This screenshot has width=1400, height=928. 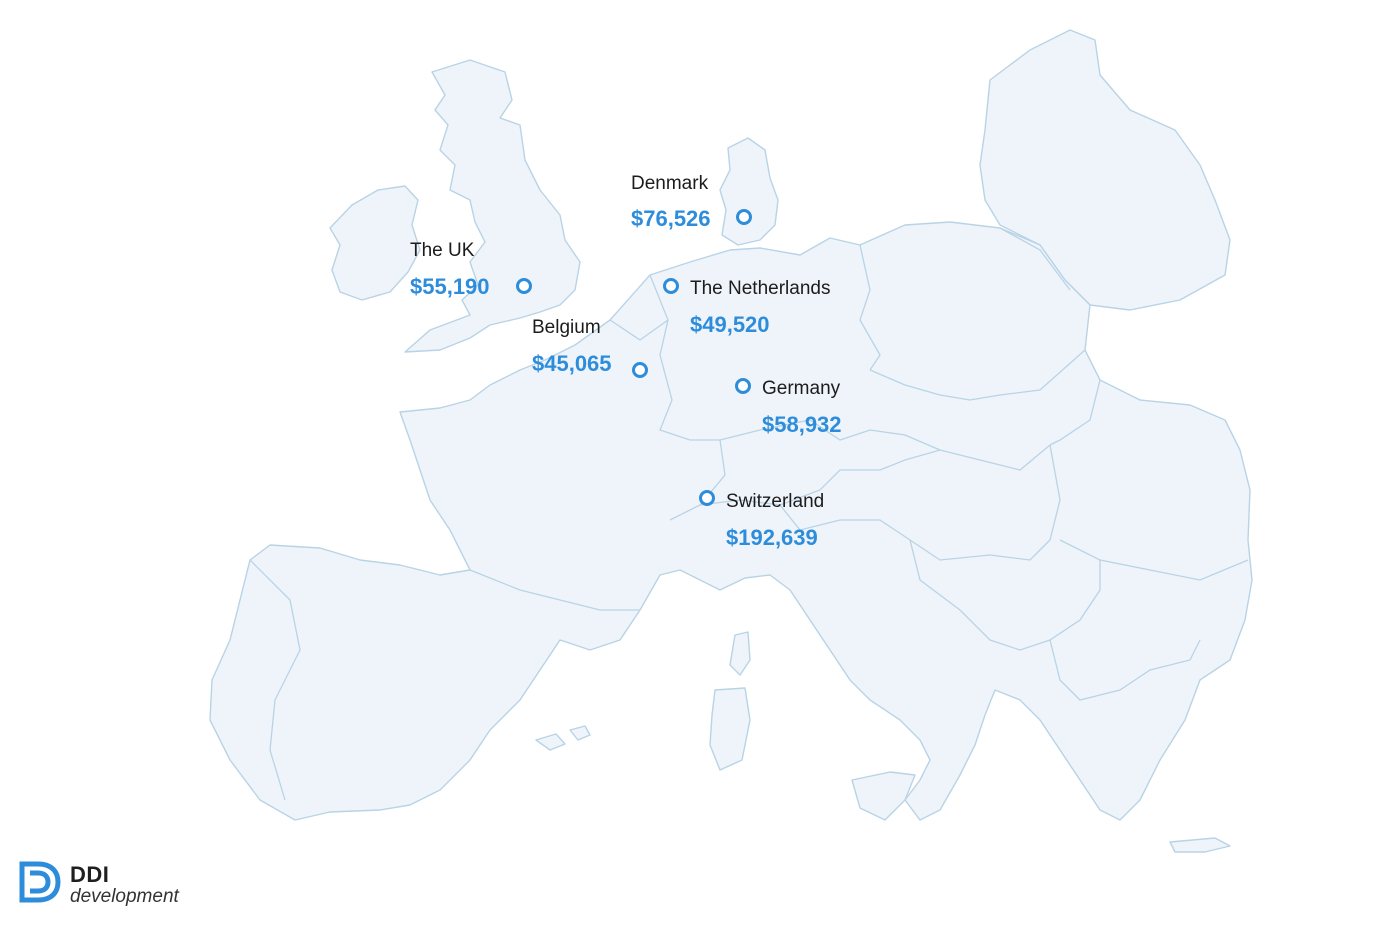 What do you see at coordinates (883, 796) in the screenshot?
I see `land-sicily` at bounding box center [883, 796].